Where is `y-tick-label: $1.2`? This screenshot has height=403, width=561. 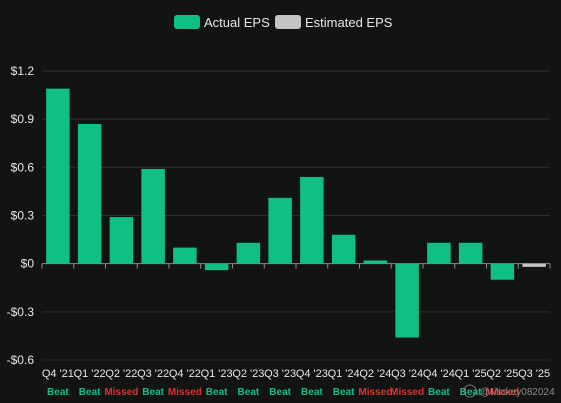 y-tick-label: $1.2 is located at coordinates (23, 71).